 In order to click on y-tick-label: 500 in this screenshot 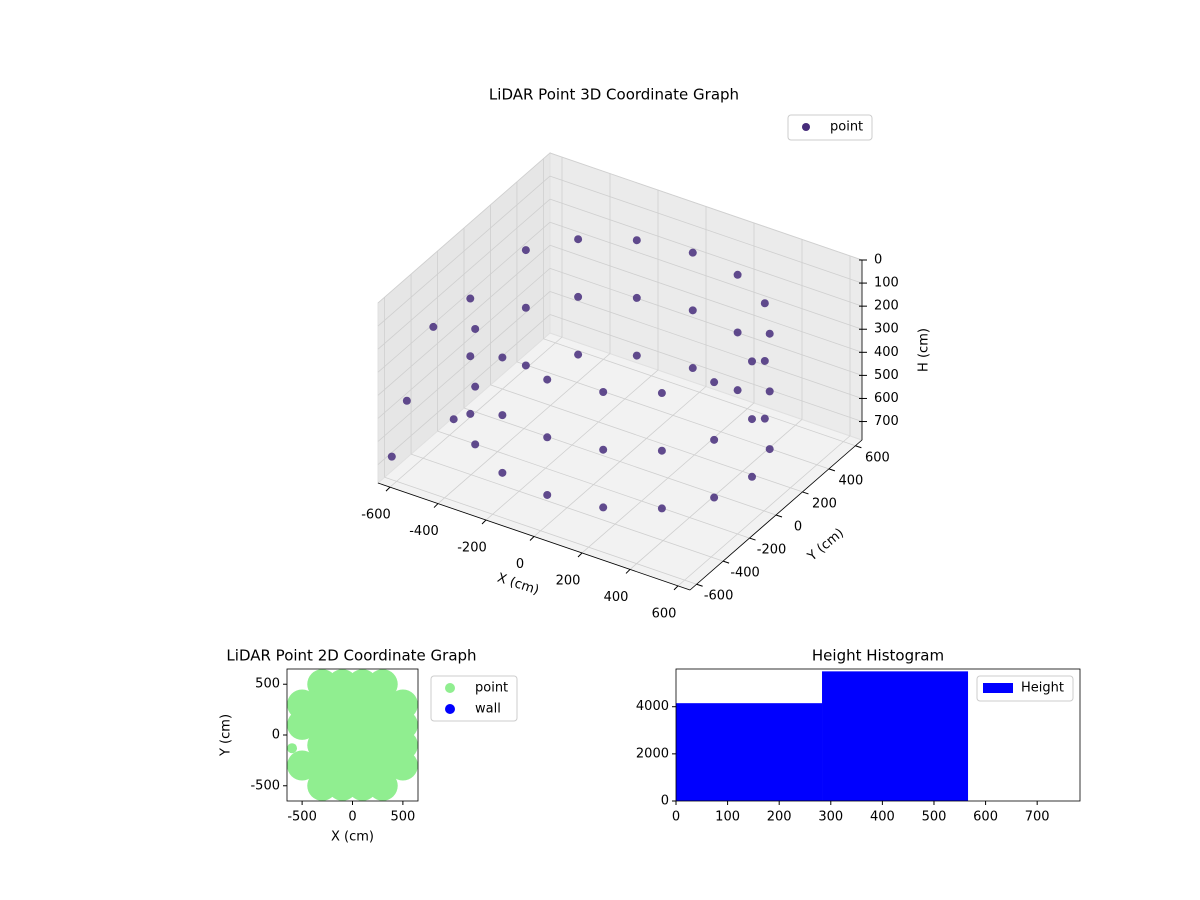, I will do `click(267, 684)`.